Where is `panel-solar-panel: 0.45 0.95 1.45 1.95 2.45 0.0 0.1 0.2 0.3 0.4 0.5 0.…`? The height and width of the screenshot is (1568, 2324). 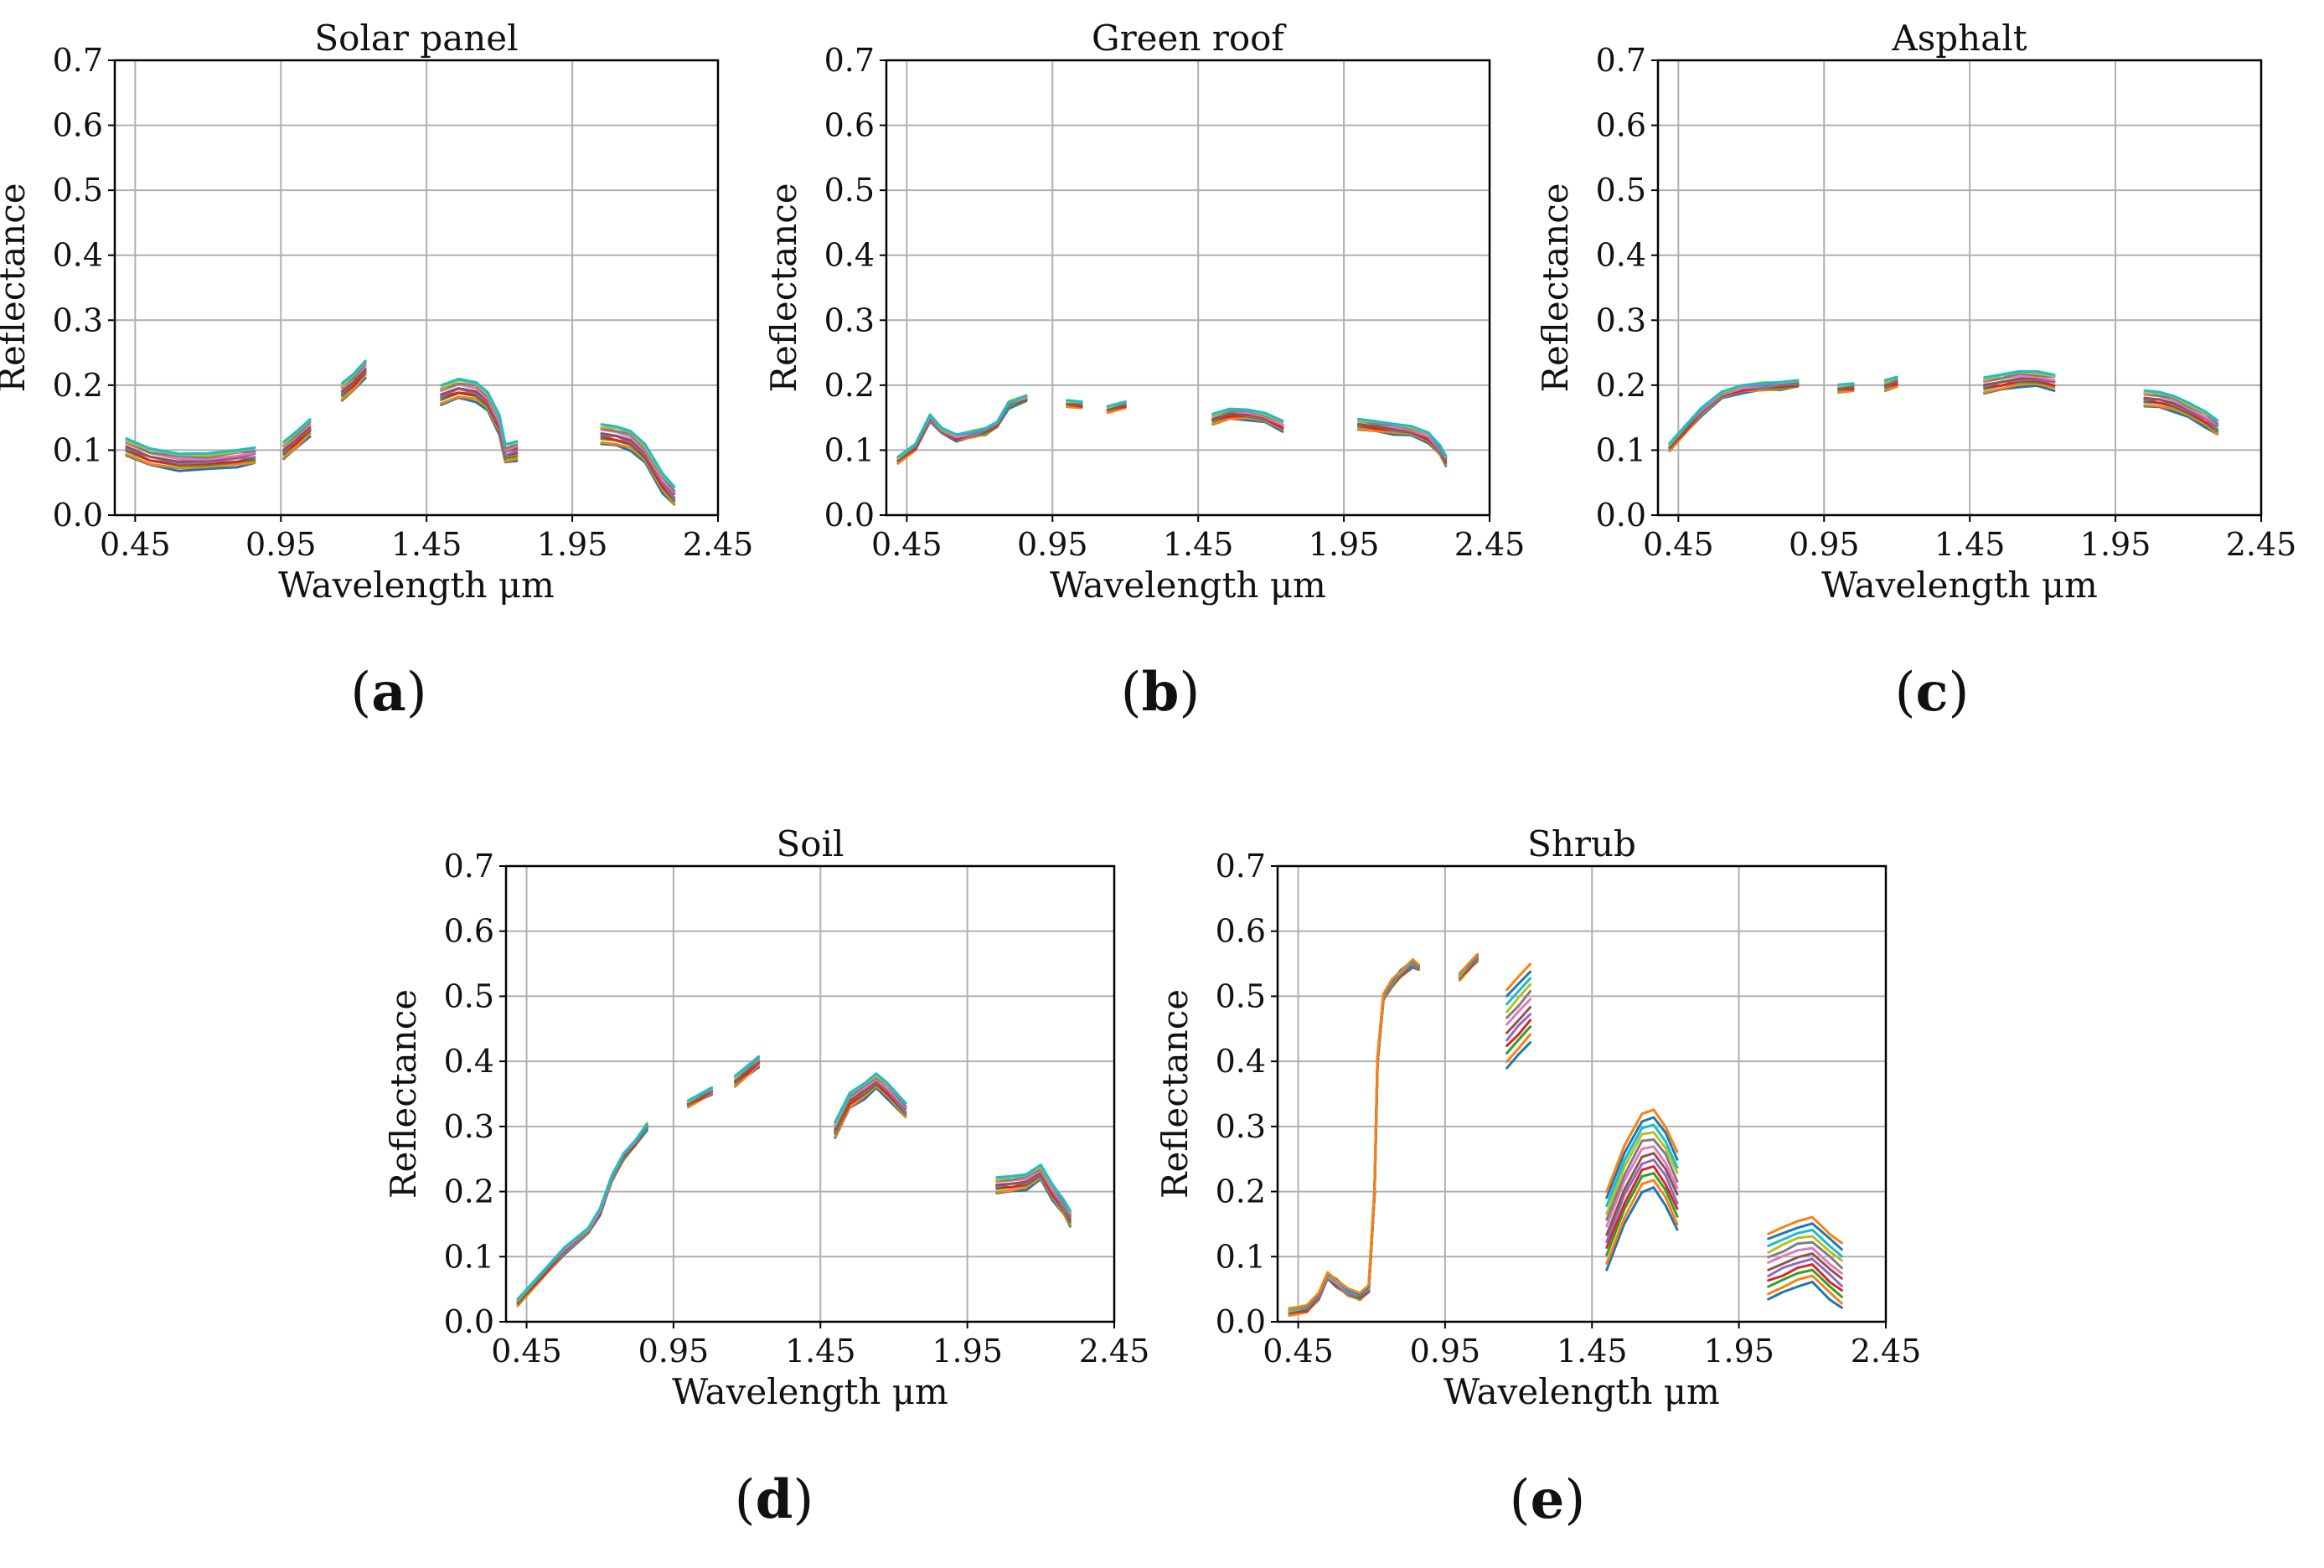
panel-solar-panel: 0.45 0.95 1.45 1.95 2.45 0.0 0.1 0.2 0.3 0.4 0.5 0.… is located at coordinates (376, 312).